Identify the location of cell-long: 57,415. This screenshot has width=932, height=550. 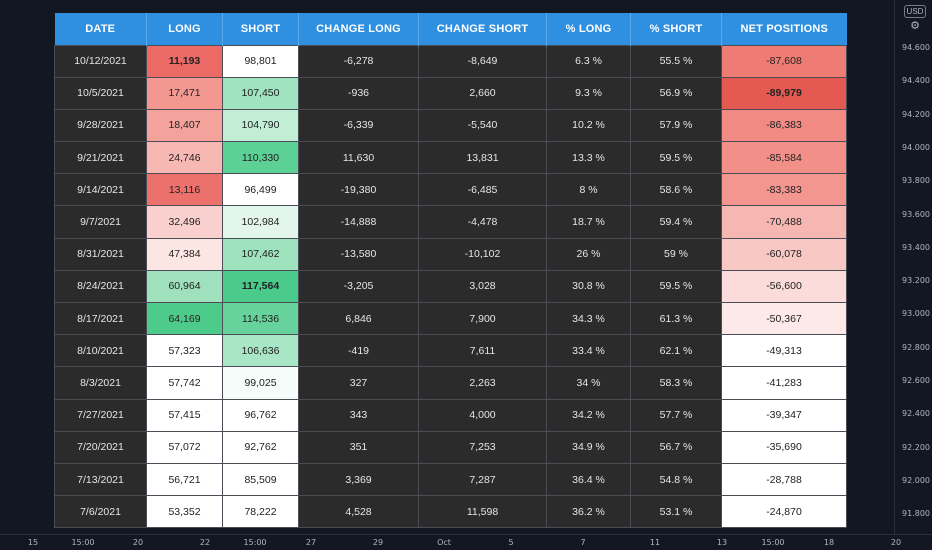
(184, 415).